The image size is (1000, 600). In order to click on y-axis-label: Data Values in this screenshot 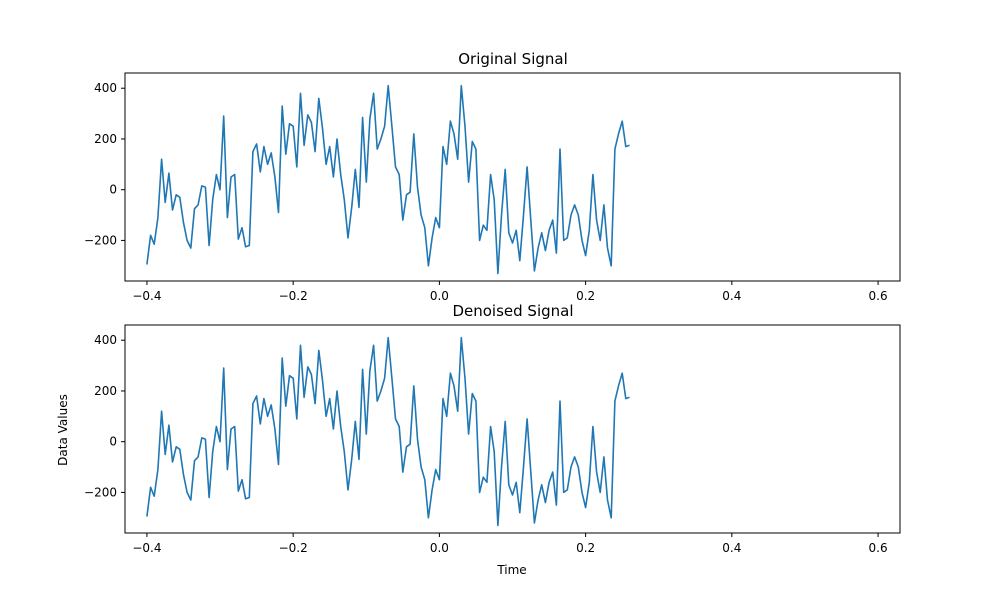, I will do `click(63, 430)`.